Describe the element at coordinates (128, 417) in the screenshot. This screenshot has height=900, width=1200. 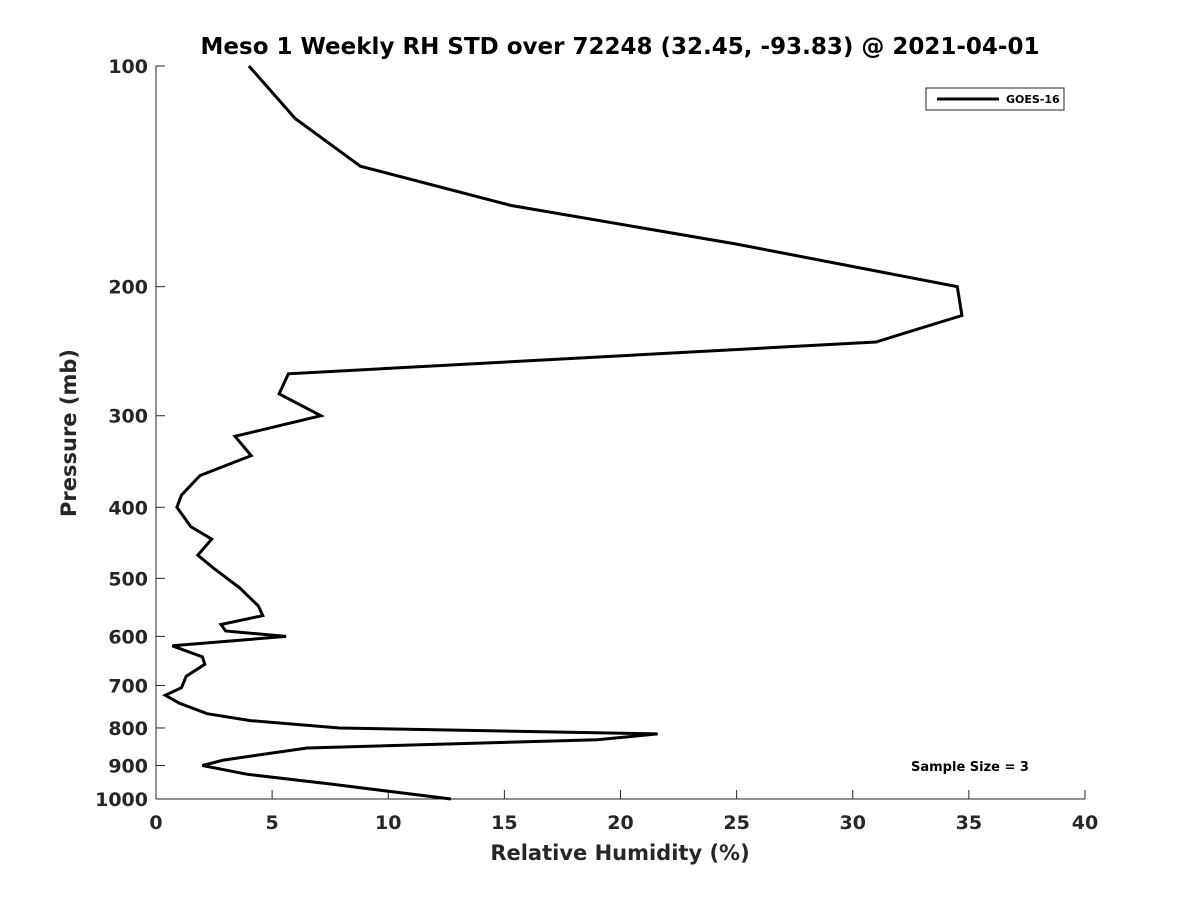
I see `y-tick-label: 300` at that location.